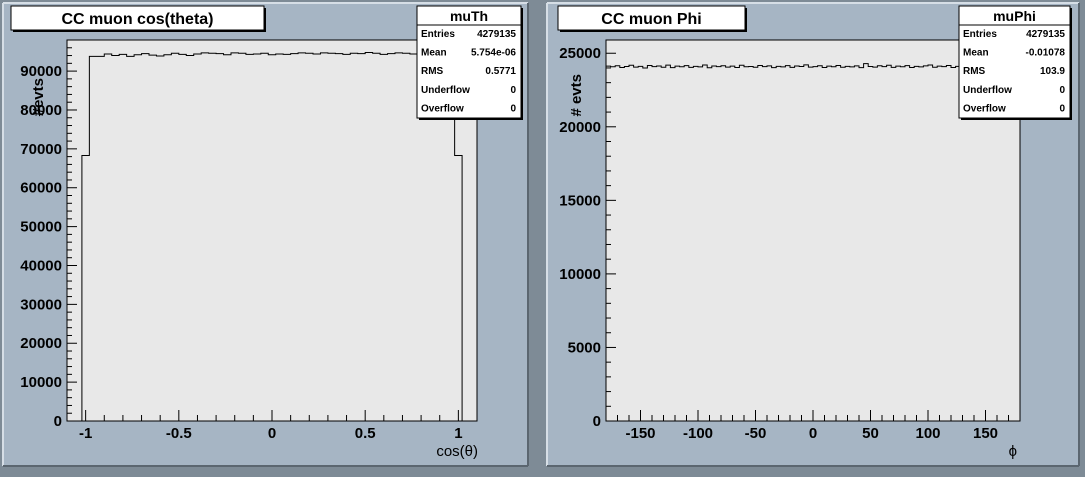  Describe the element at coordinates (576, 95) in the screenshot. I see `y-axis-title: # evts` at that location.